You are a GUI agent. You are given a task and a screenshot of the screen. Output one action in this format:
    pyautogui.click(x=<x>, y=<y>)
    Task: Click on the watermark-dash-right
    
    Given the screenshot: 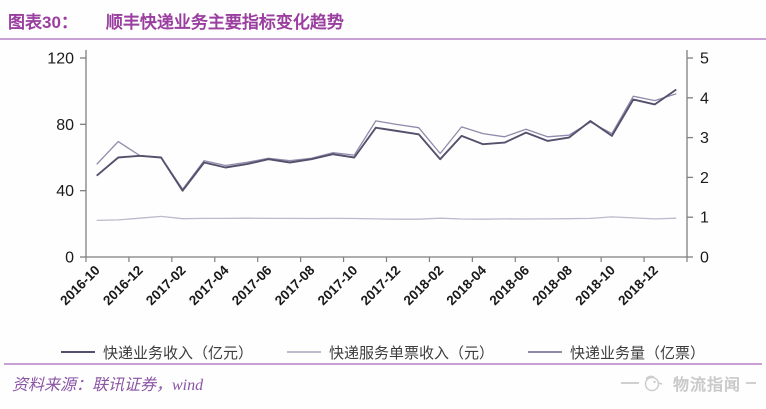 What is the action you would take?
    pyautogui.click(x=751, y=383)
    